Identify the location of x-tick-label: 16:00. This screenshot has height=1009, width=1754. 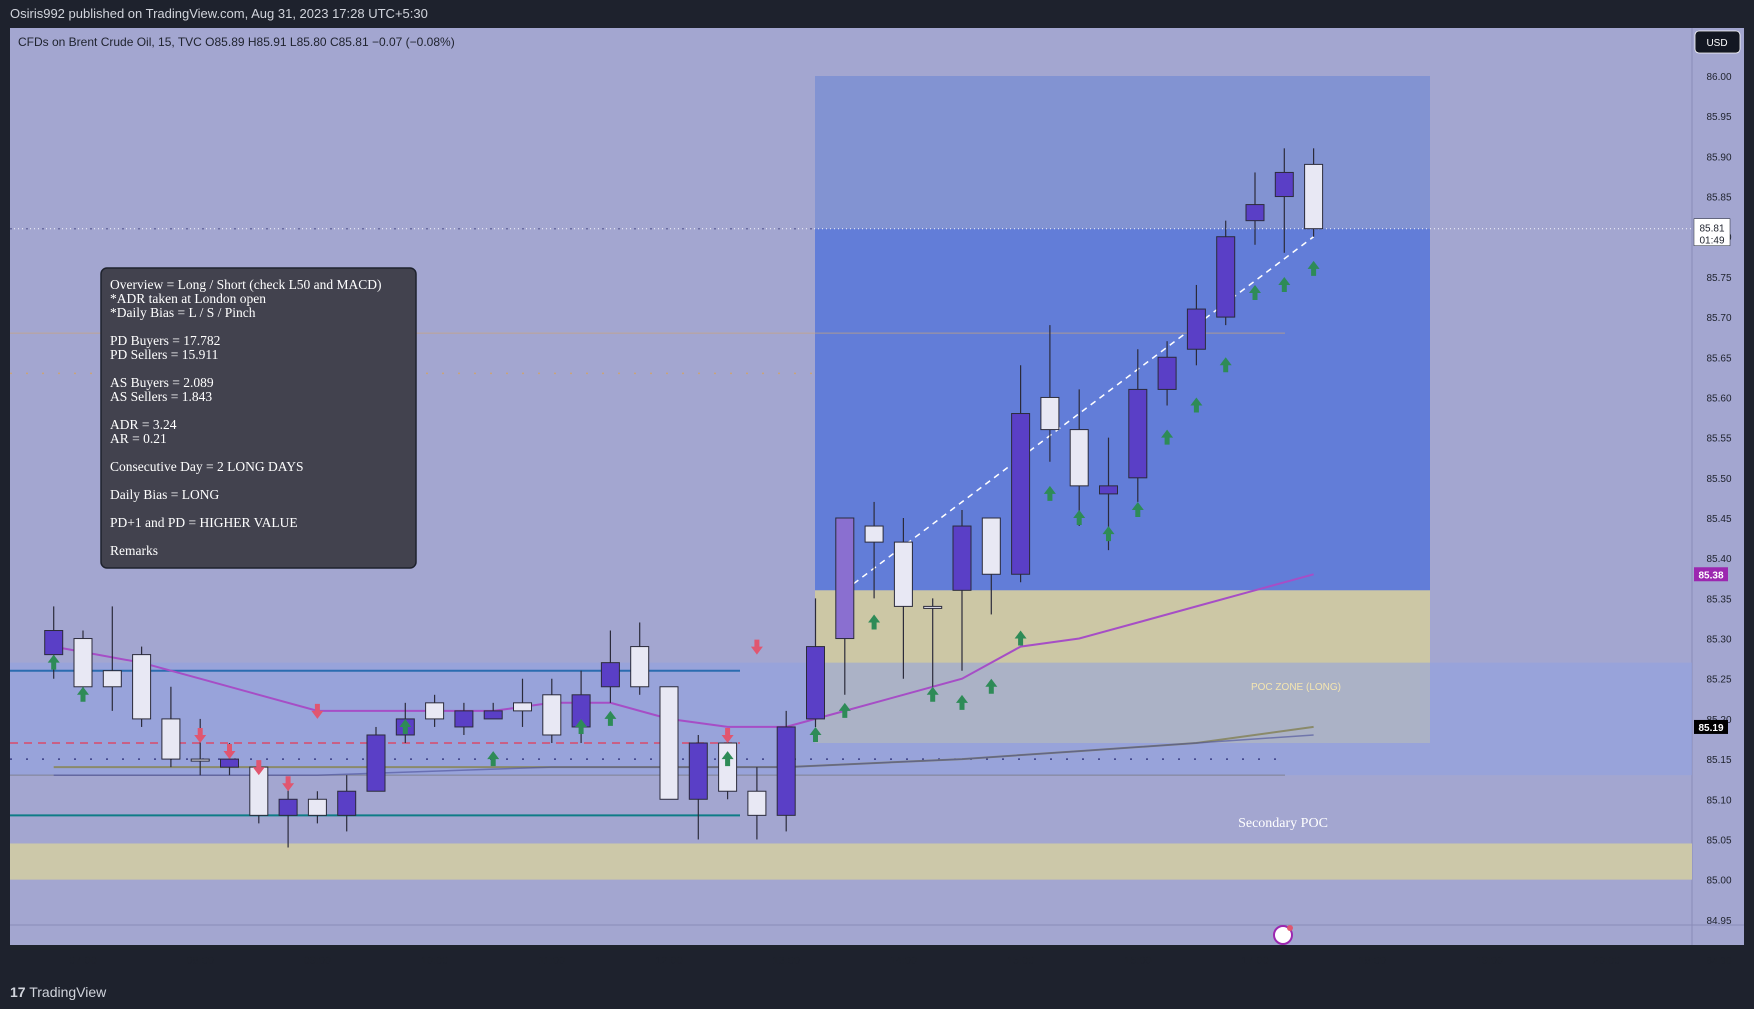
(1138, 961).